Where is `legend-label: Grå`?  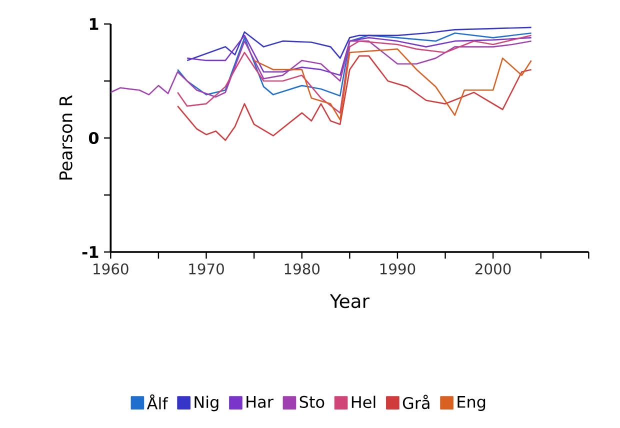
legend-label: Grå is located at coordinates (416, 402).